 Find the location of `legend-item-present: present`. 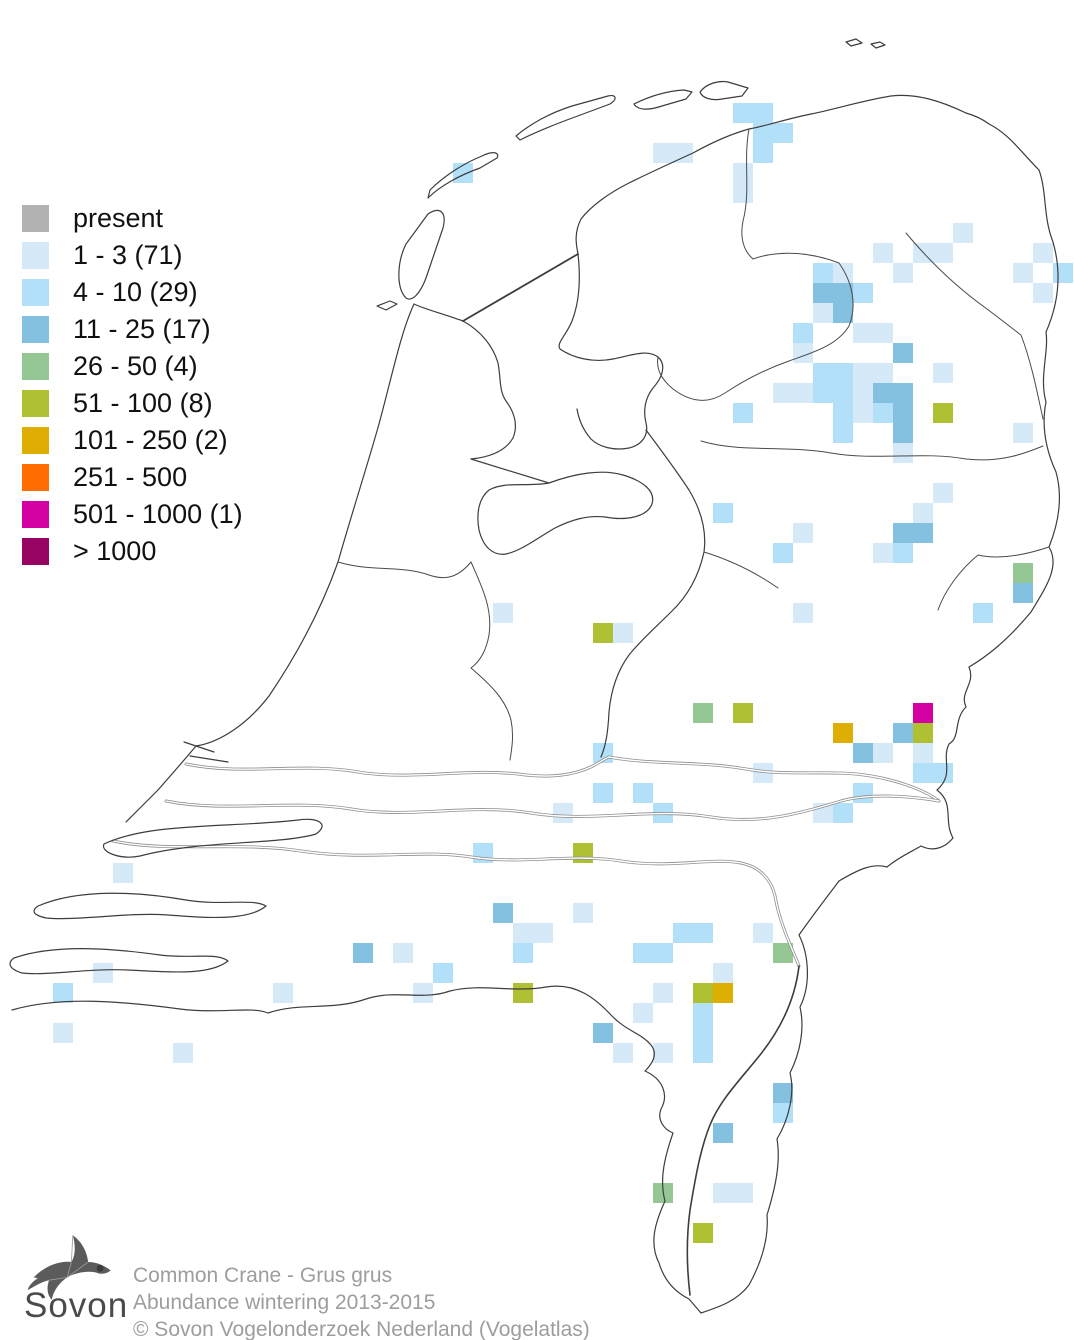

legend-item-present: present is located at coordinates (132, 218).